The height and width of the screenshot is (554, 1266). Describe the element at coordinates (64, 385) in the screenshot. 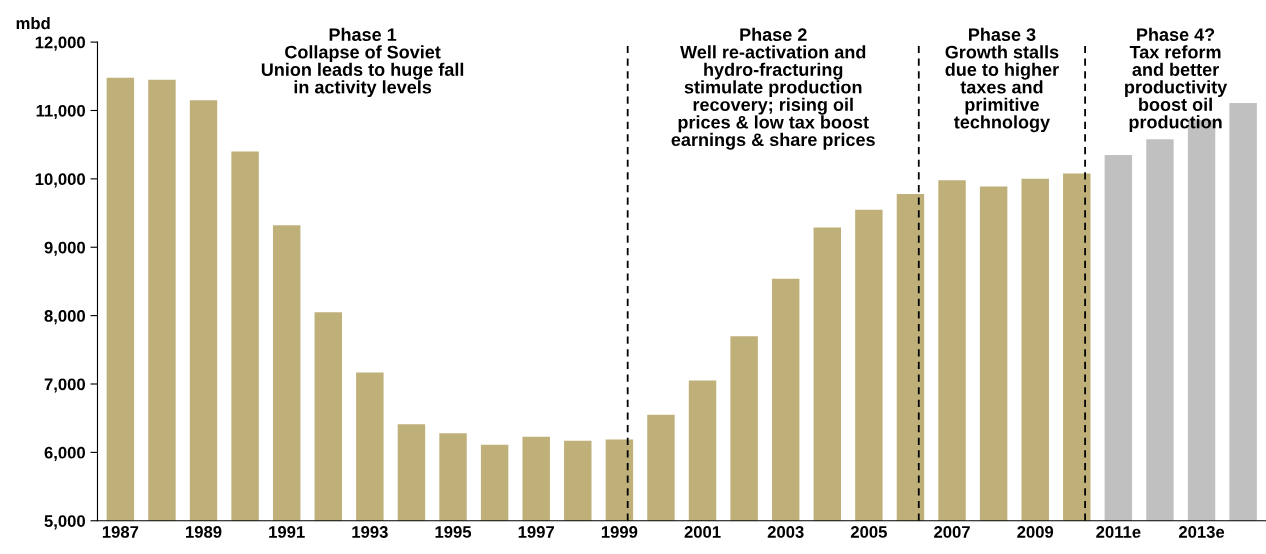

I see `y-tick-label: 7,000` at that location.